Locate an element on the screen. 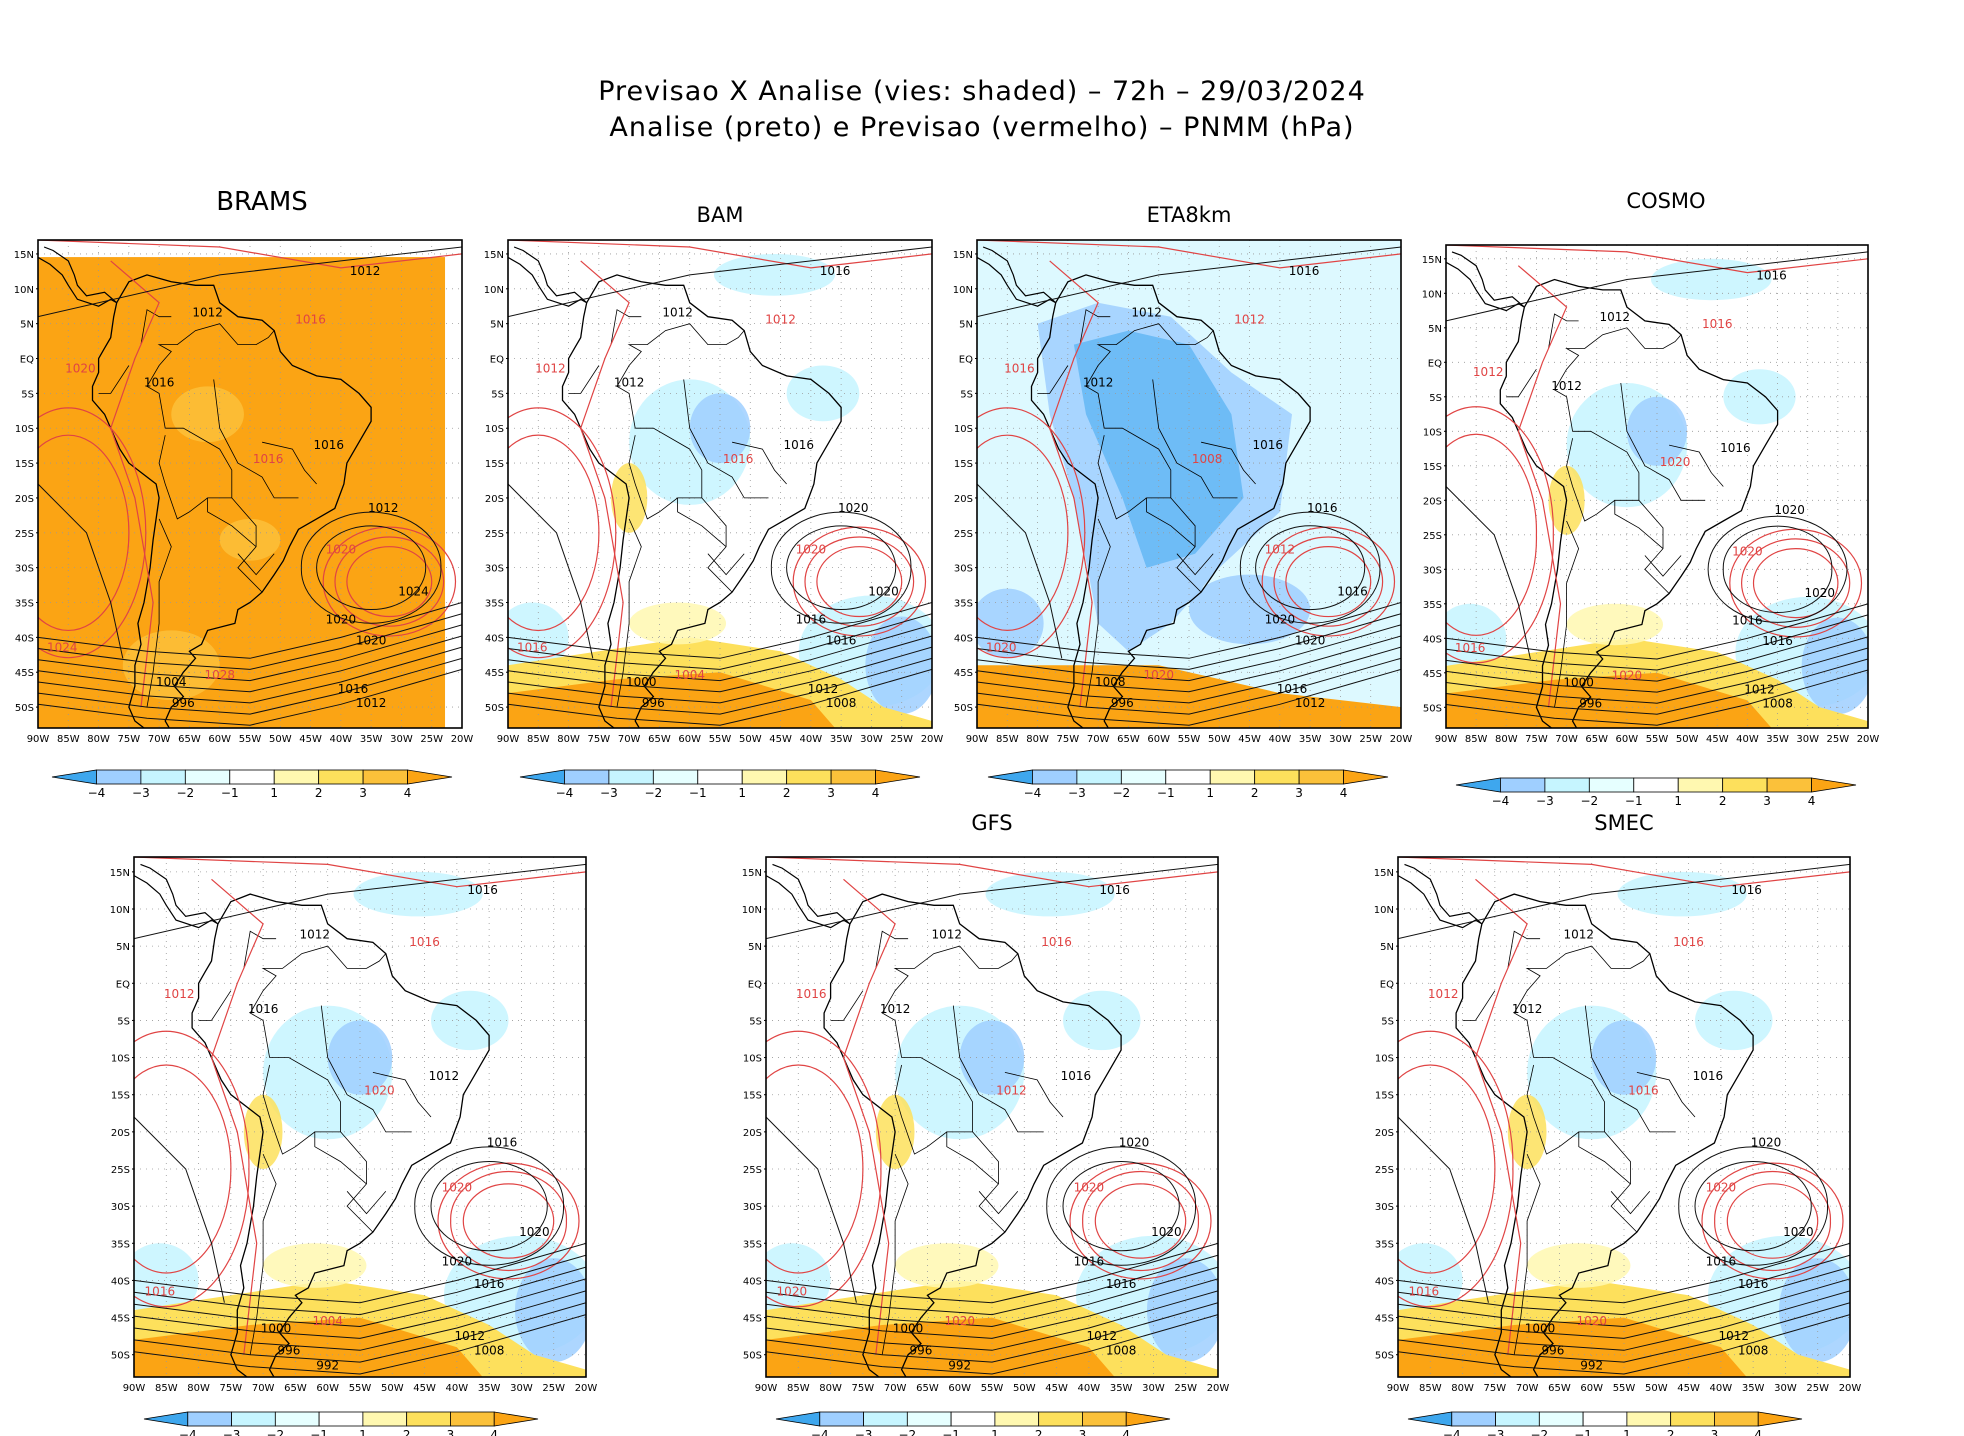  colorbar-label: −4 is located at coordinates (188, 1432).